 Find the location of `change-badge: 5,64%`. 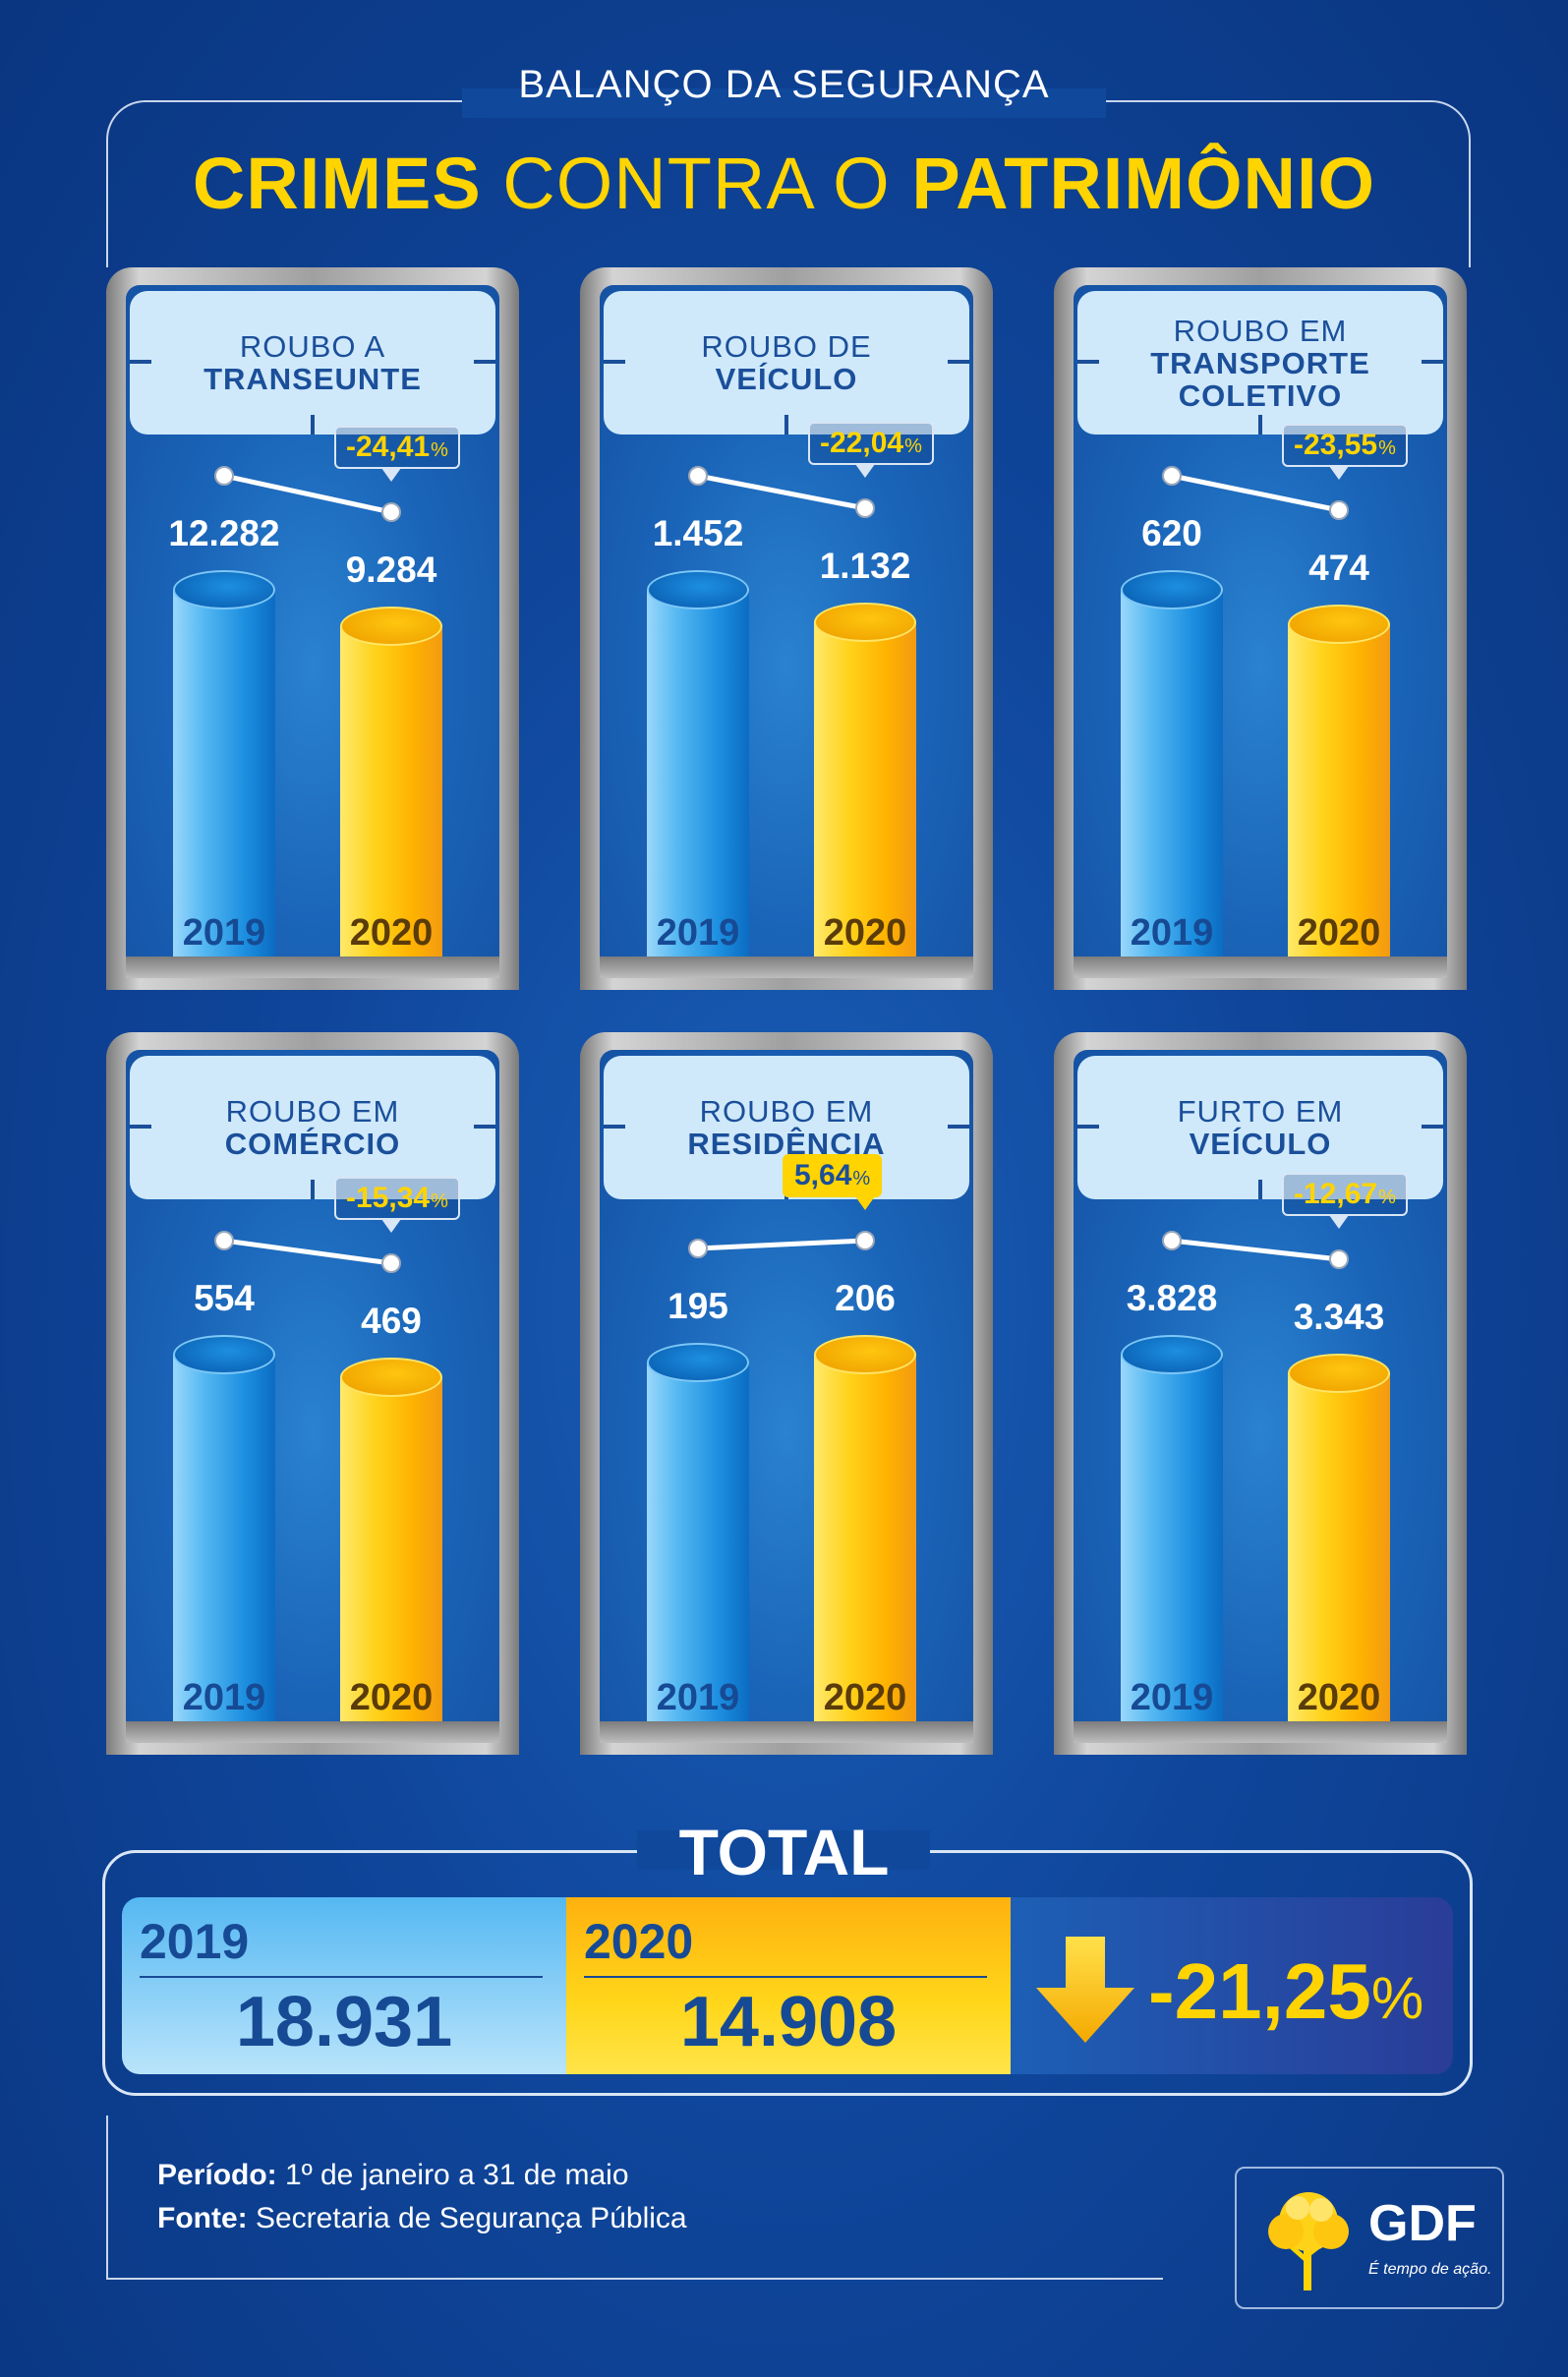

change-badge: 5,64% is located at coordinates (833, 1175).